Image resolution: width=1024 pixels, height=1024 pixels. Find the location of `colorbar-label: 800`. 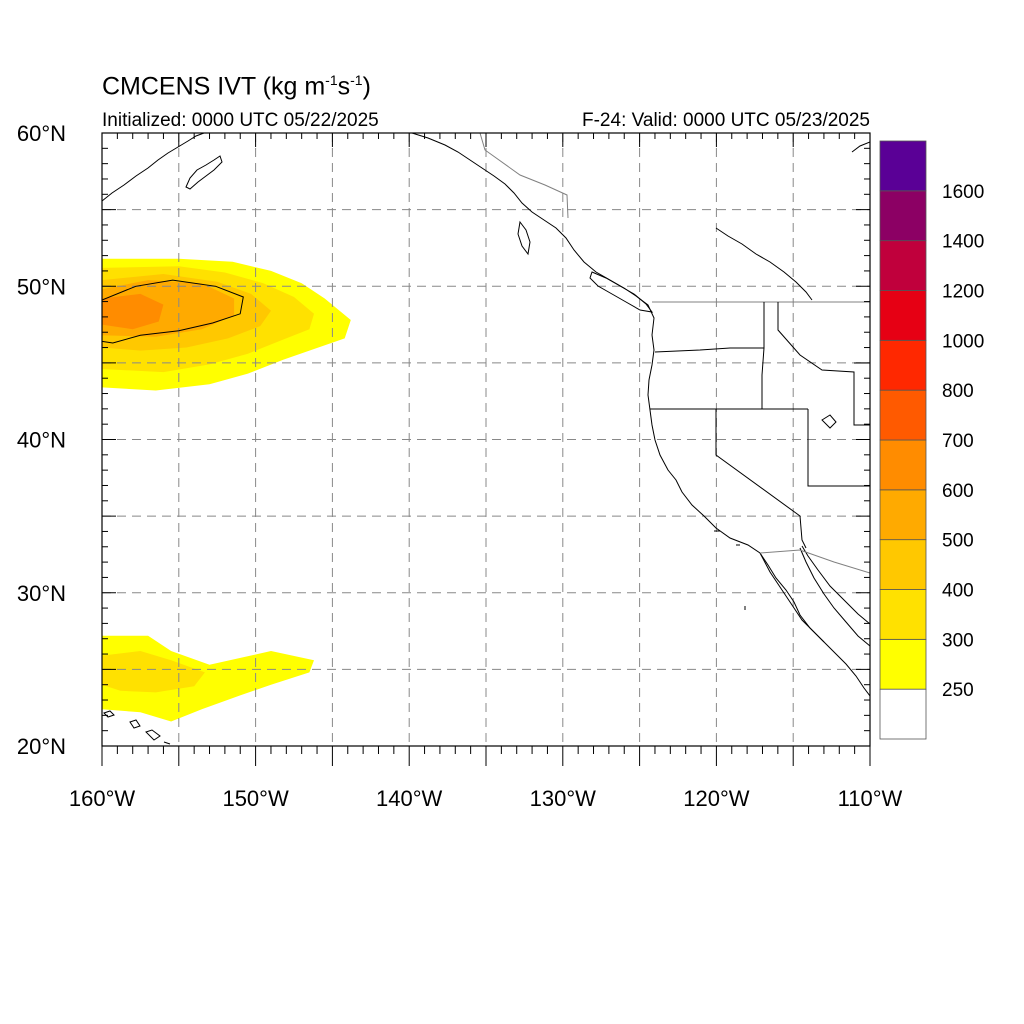

colorbar-label: 800 is located at coordinates (958, 391).